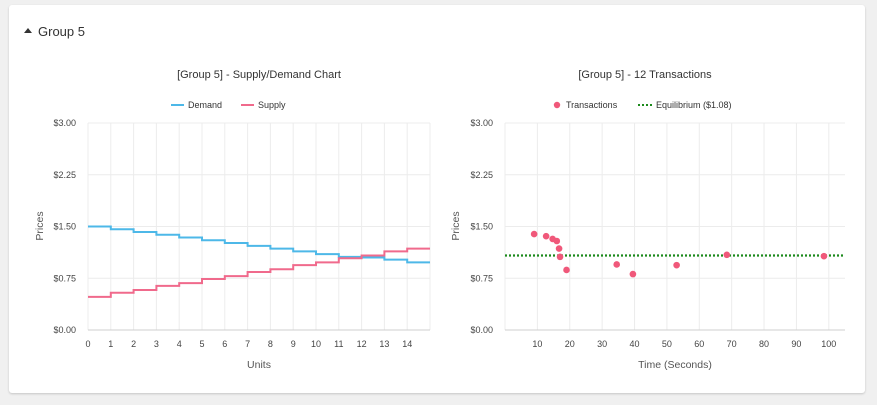 This screenshot has height=405, width=877. I want to click on x-tick-label: 60, so click(699, 344).